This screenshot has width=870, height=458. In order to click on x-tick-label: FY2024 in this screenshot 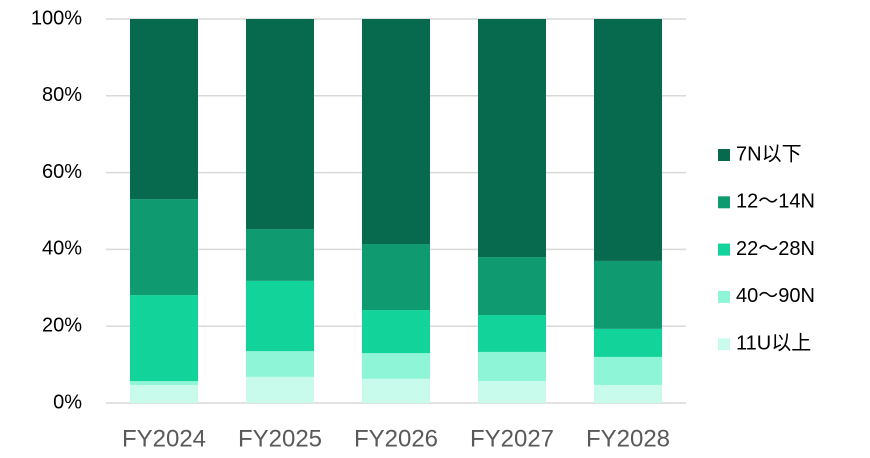, I will do `click(164, 438)`.